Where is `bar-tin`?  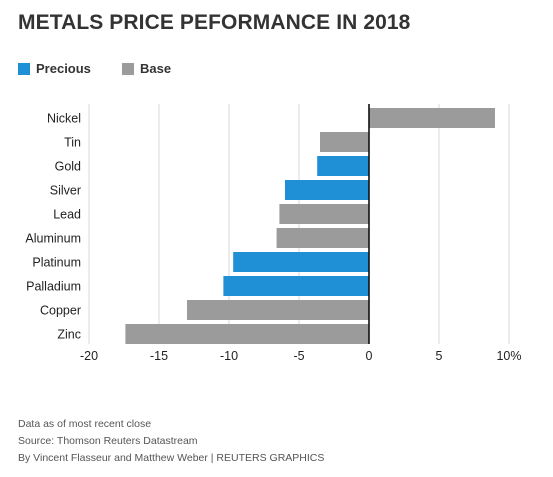
bar-tin is located at coordinates (344, 142).